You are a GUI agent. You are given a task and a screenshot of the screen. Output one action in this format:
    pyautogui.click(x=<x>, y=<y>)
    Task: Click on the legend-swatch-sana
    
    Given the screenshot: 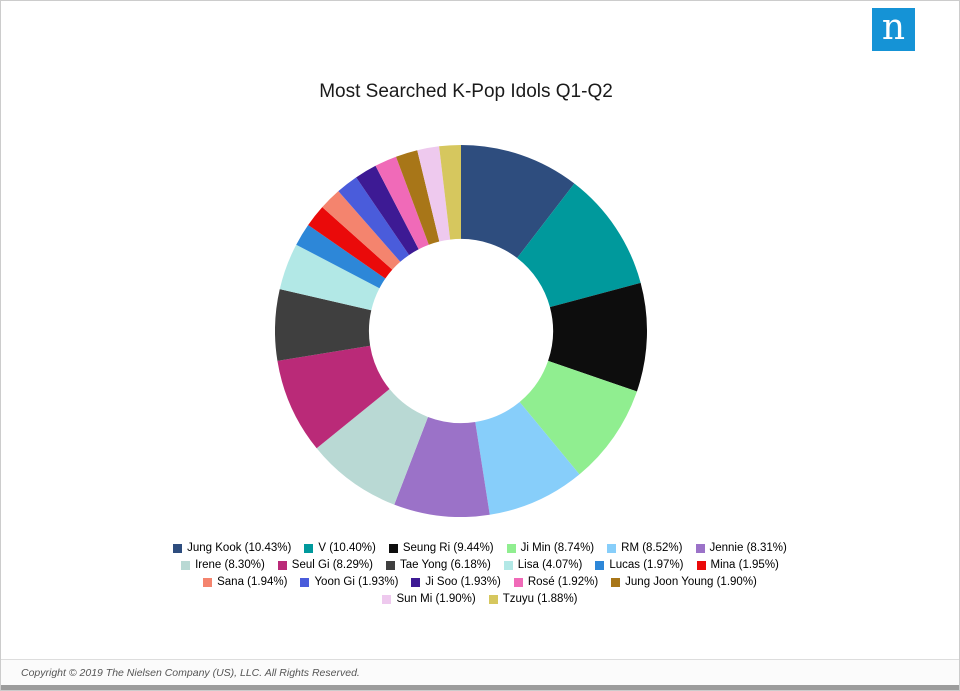 What is the action you would take?
    pyautogui.click(x=208, y=582)
    